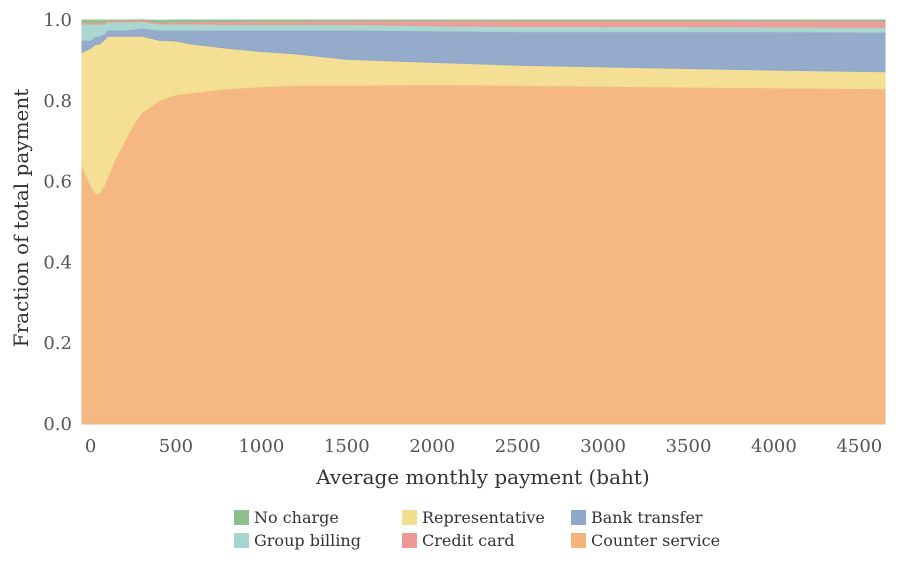 The width and height of the screenshot is (900, 576). Describe the element at coordinates (774, 446) in the screenshot. I see `x-tick-label: 4000` at that location.